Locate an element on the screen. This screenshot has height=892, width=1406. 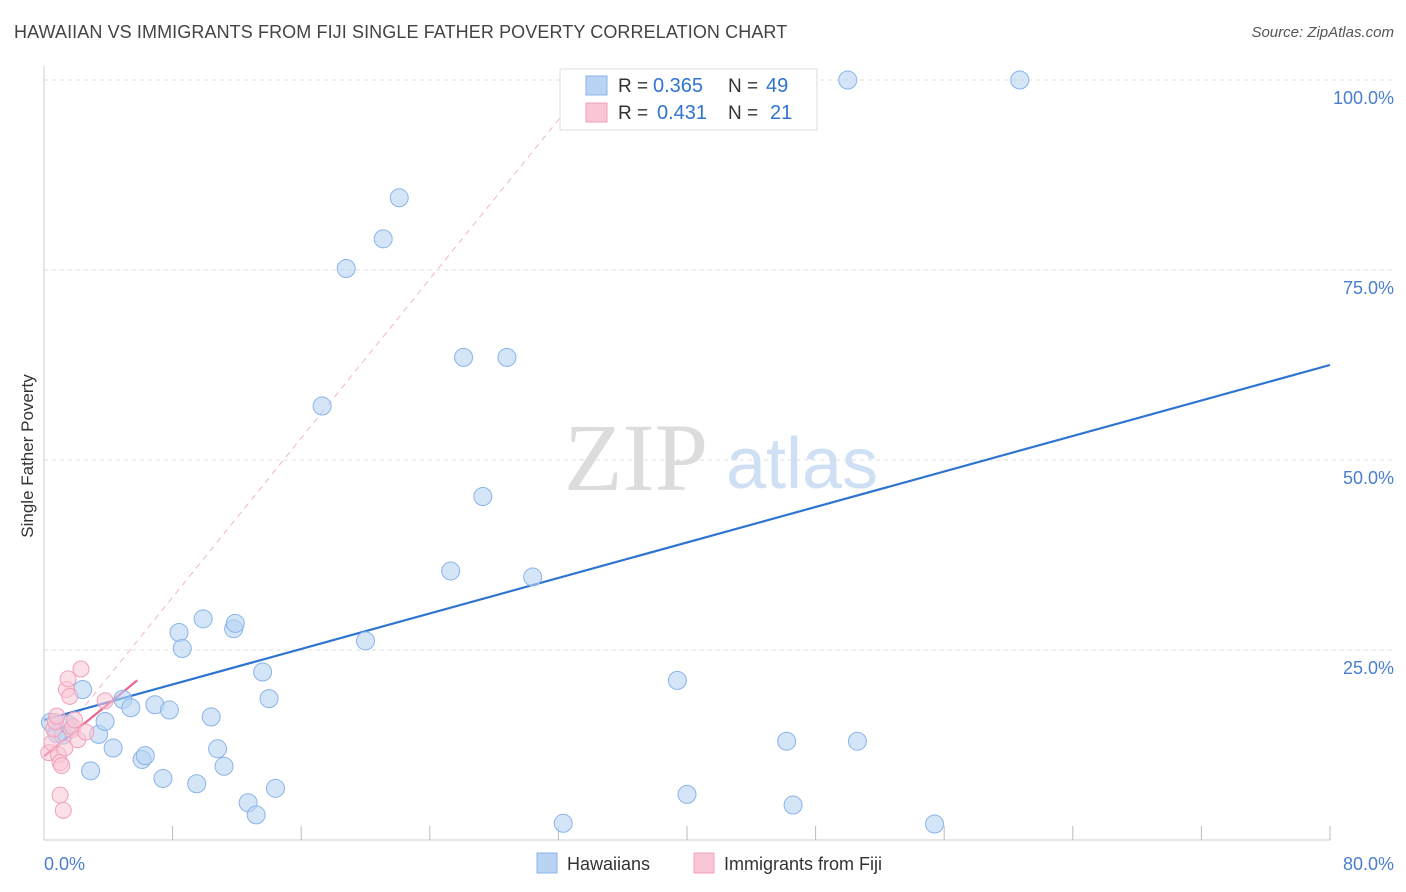
legend-n-label-2: N = is located at coordinates (743, 113).